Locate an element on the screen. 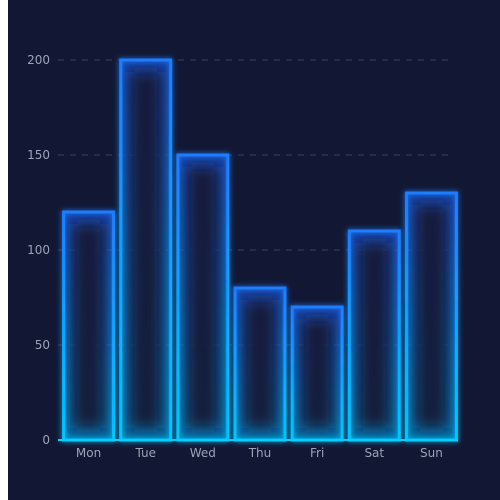 This screenshot has width=500, height=500. x-tick-label: Tue is located at coordinates (145, 453).